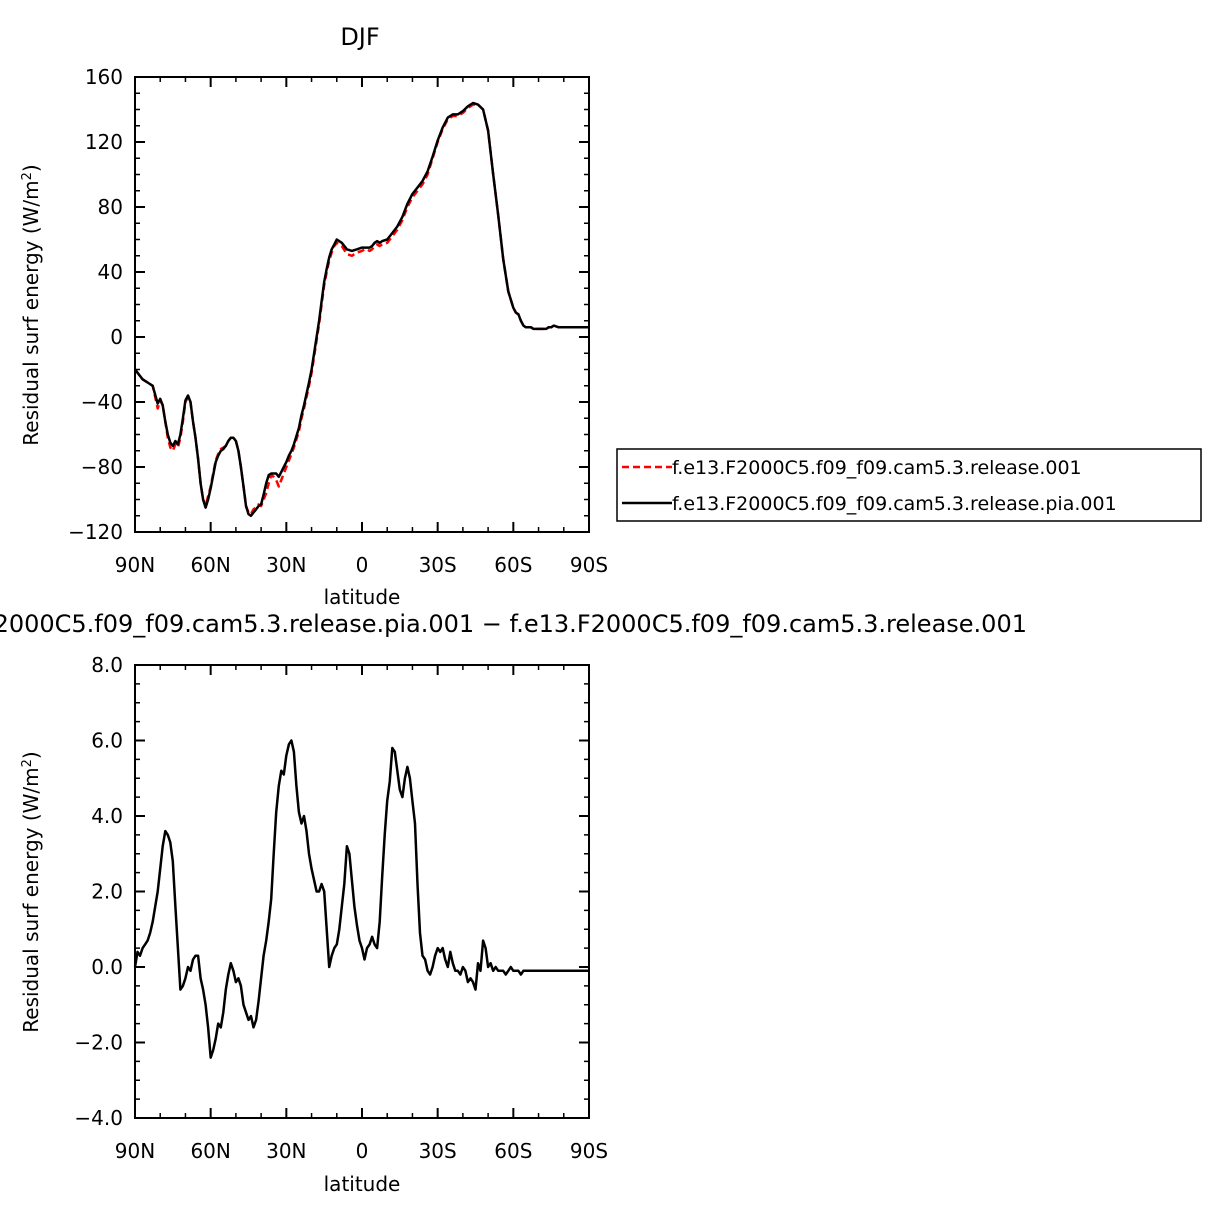  What do you see at coordinates (362, 1151) in the screenshot?
I see `bottom-xtick-label: 0` at bounding box center [362, 1151].